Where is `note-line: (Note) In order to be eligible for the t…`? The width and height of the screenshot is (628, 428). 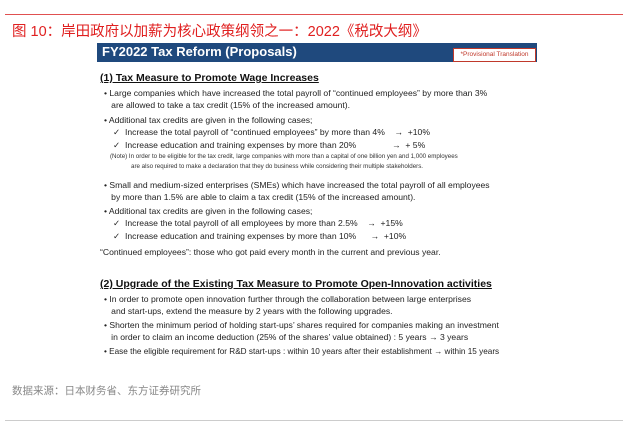
note-line: (Note) In order to be eligible for the t… is located at coordinates (284, 156).